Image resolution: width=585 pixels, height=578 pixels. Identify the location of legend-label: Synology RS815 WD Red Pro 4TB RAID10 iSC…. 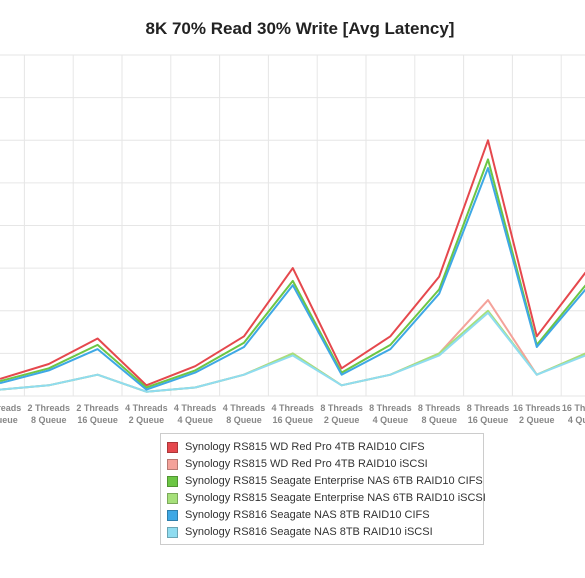
(306, 464).